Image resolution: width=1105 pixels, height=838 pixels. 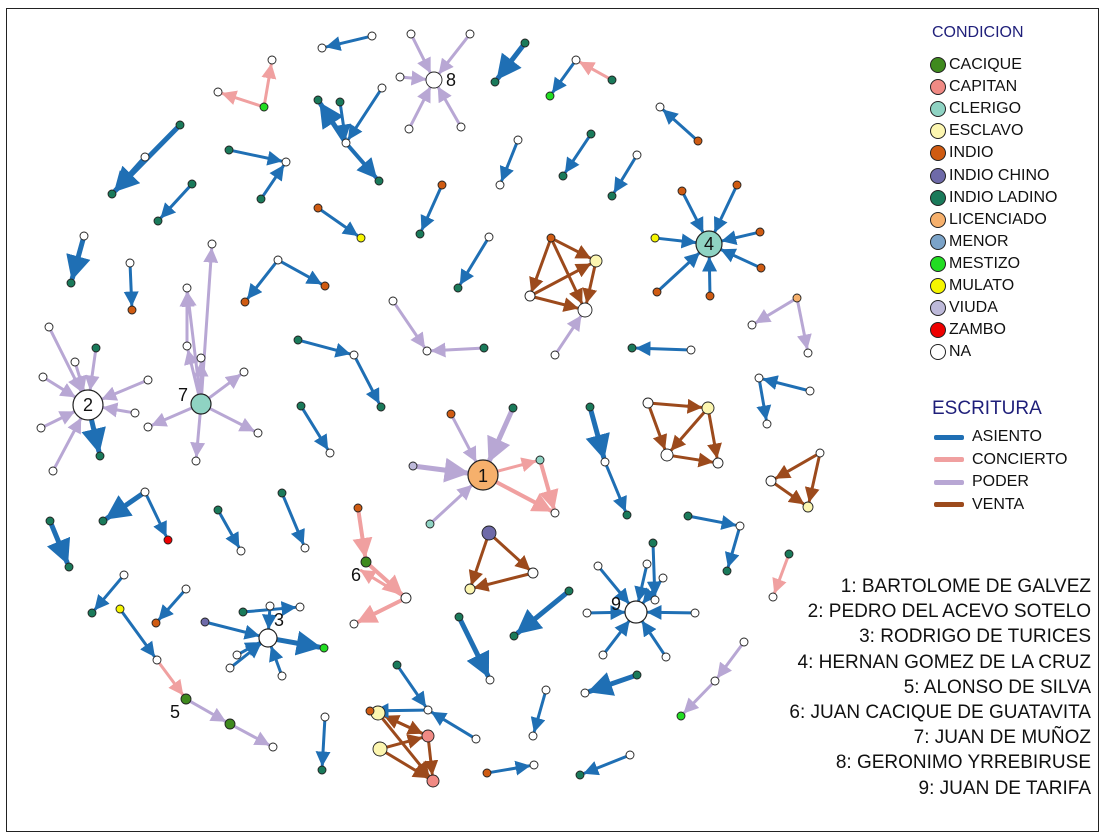 I want to click on legend-escritura-item: VENTA, so click(x=977, y=505).